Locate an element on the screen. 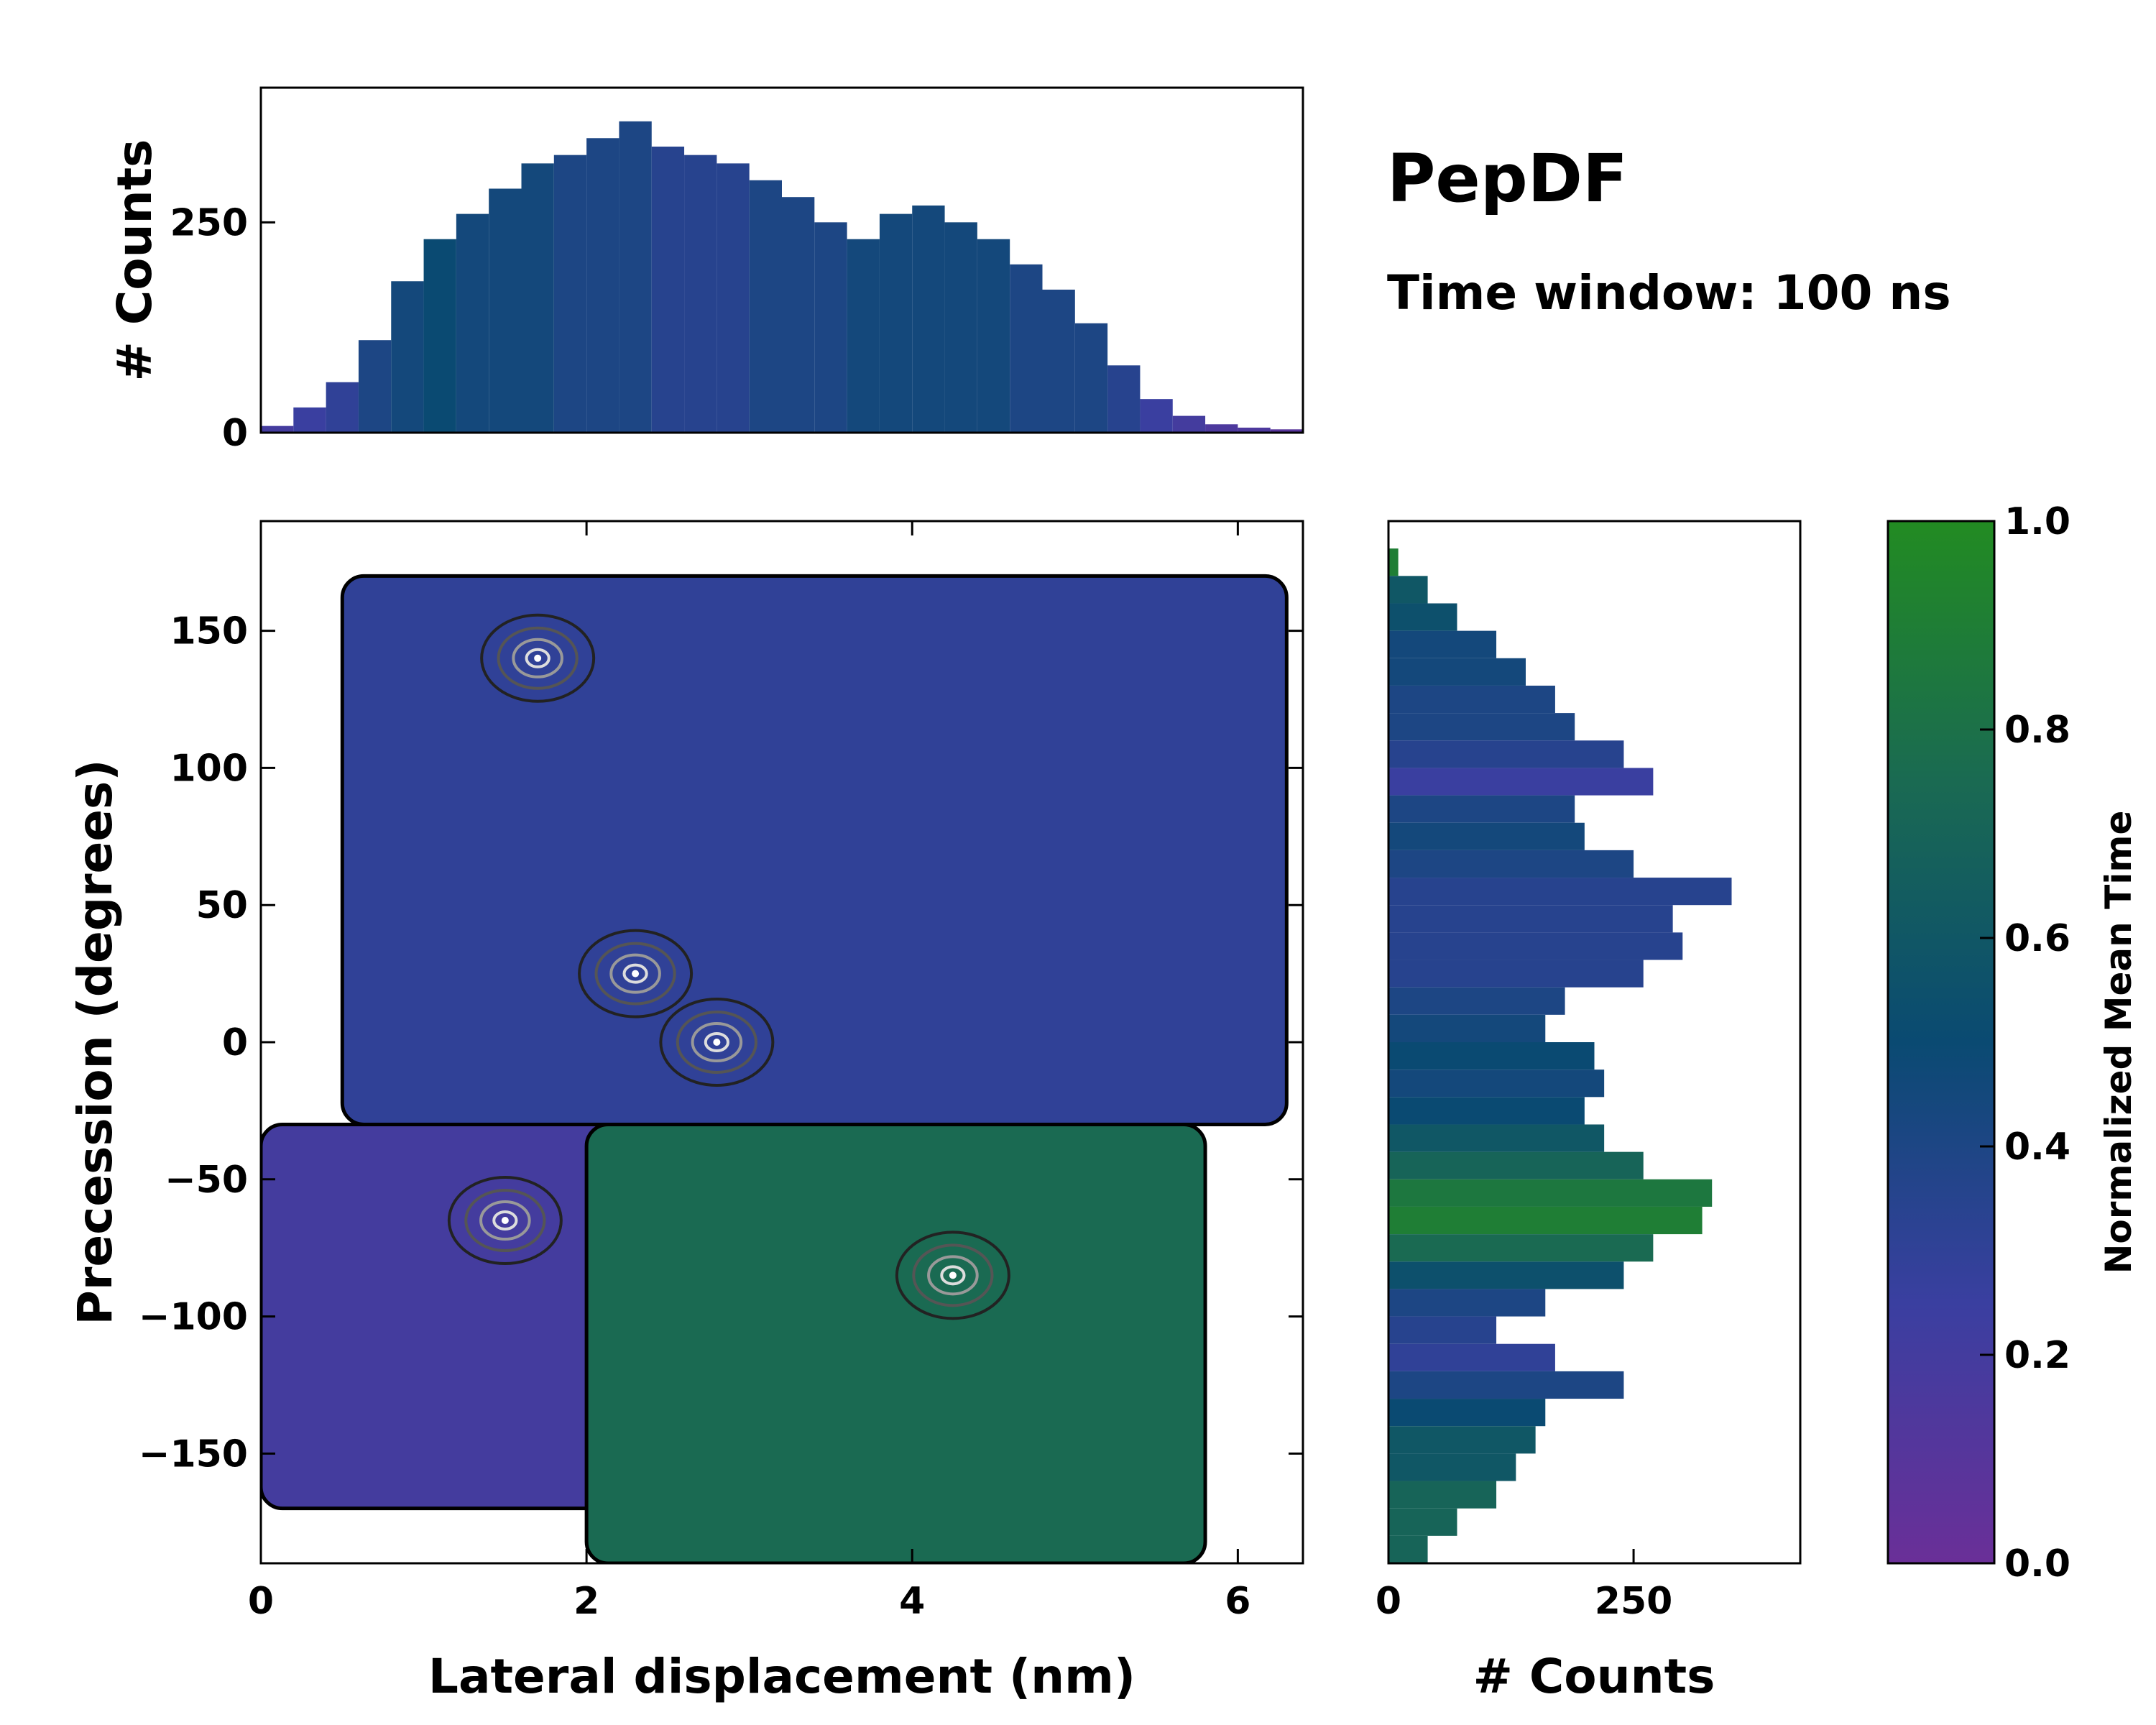  cb-tick-label-0: 0.0 is located at coordinates (2037, 1564).